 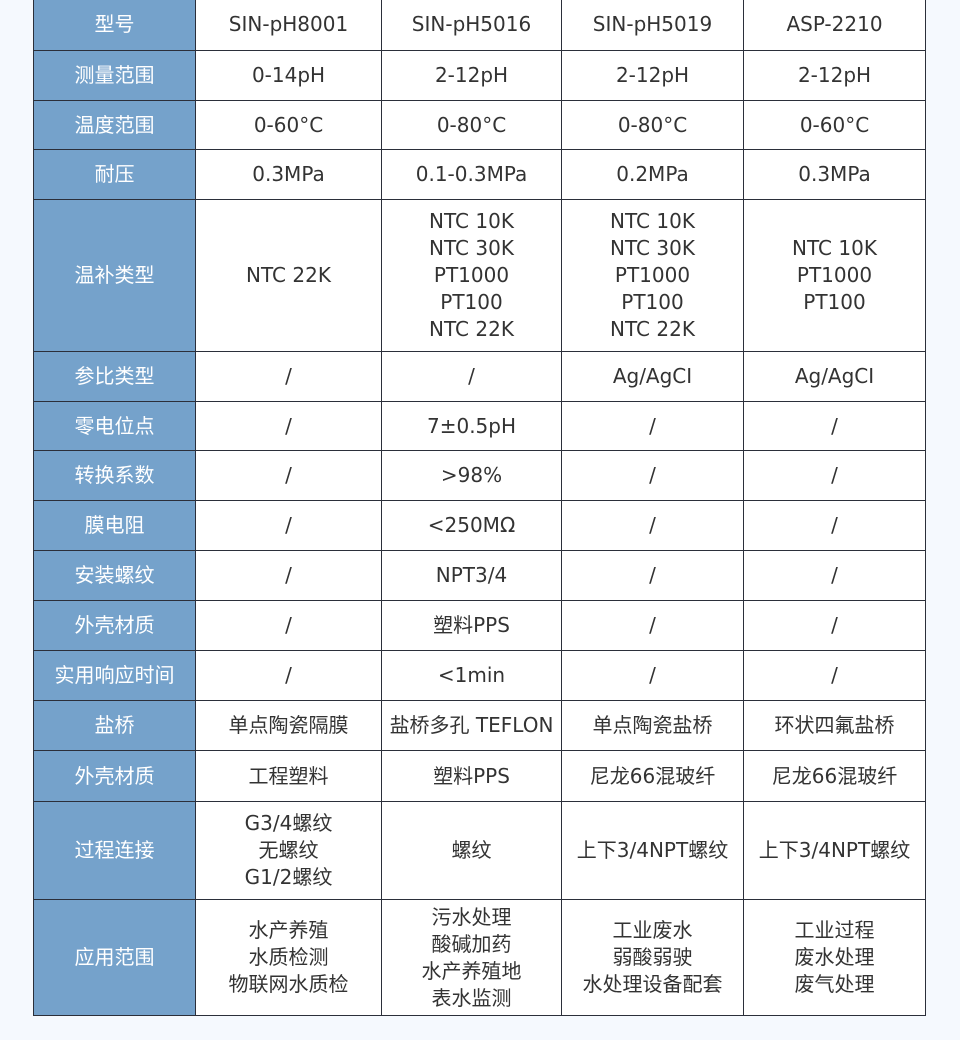 I want to click on table-cell: SIN-pH5019, so click(x=652, y=25).